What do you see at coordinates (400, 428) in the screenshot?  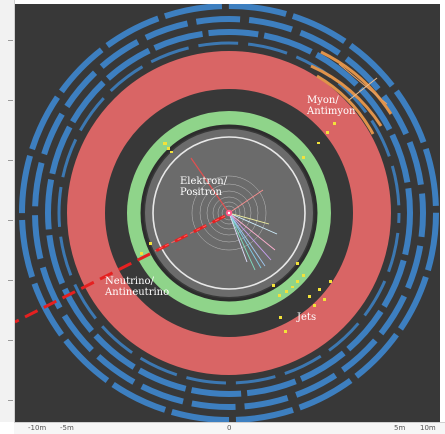 I see `axis-label-pos5: 5m` at bounding box center [400, 428].